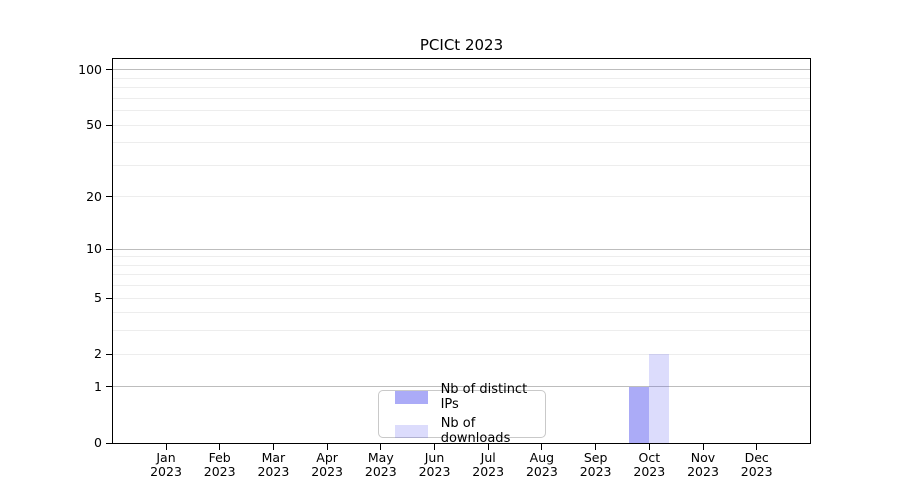 The image size is (900, 500). What do you see at coordinates (434, 464) in the screenshot?
I see `x-axis-tick-label: Jun 2023` at bounding box center [434, 464].